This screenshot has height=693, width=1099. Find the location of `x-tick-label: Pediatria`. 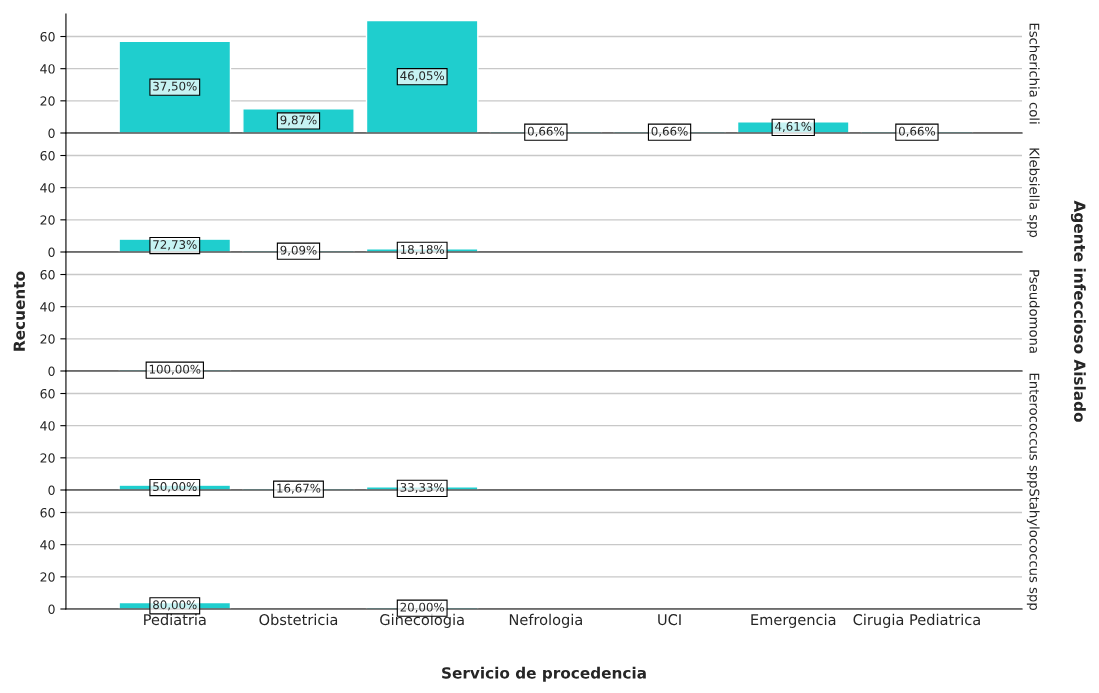

x-tick-label: Pediatria is located at coordinates (175, 619).